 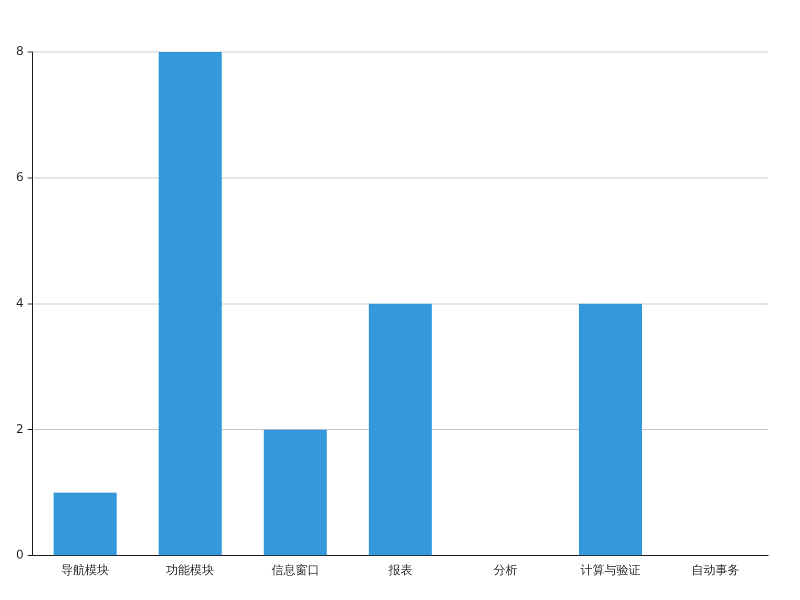 What do you see at coordinates (399, 569) in the screenshot?
I see `x-tick-label: 报表` at bounding box center [399, 569].